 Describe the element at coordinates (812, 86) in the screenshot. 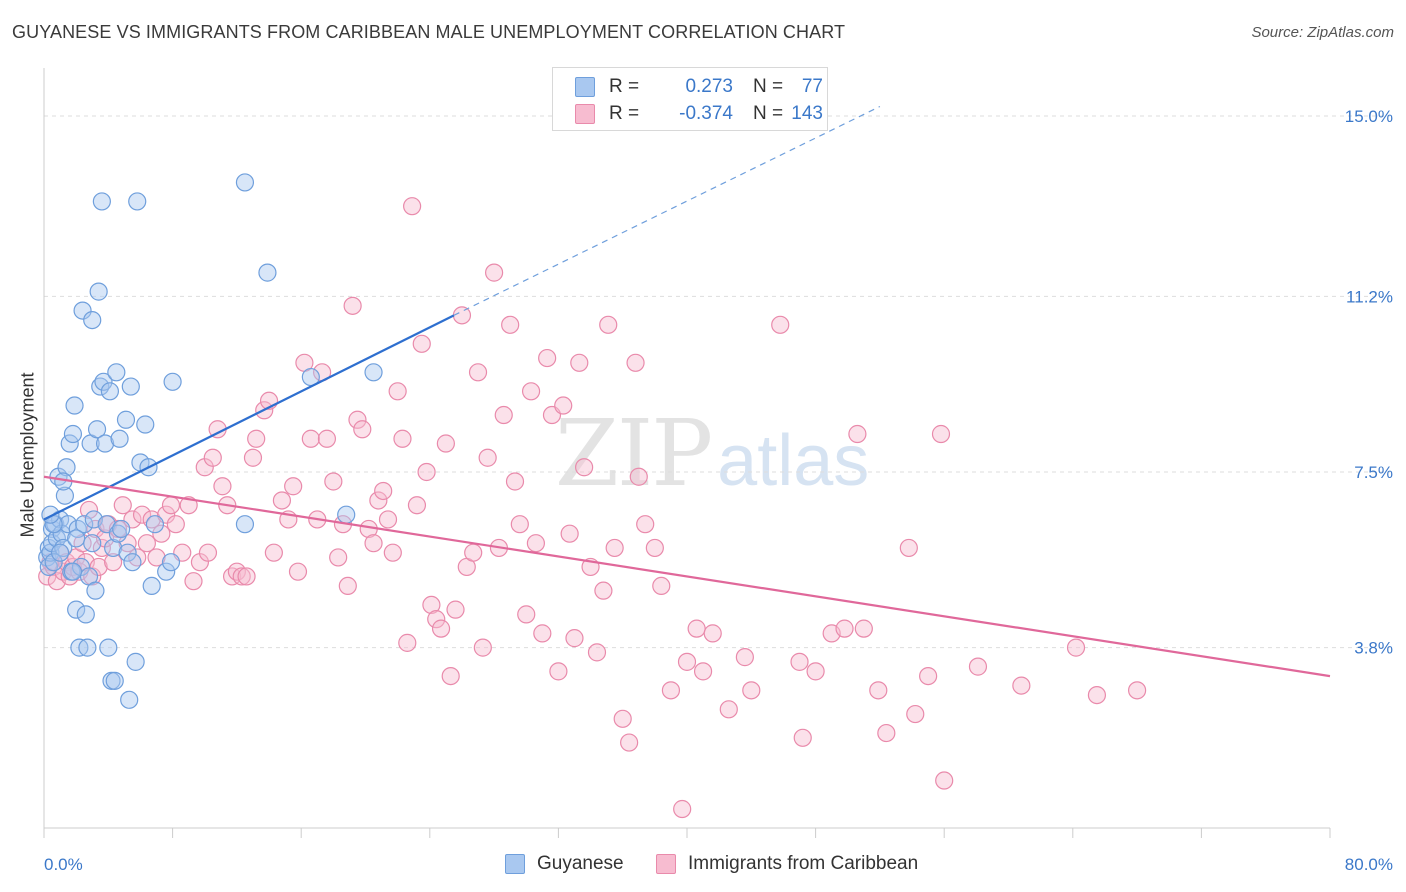

I see `n-value: 77` at that location.